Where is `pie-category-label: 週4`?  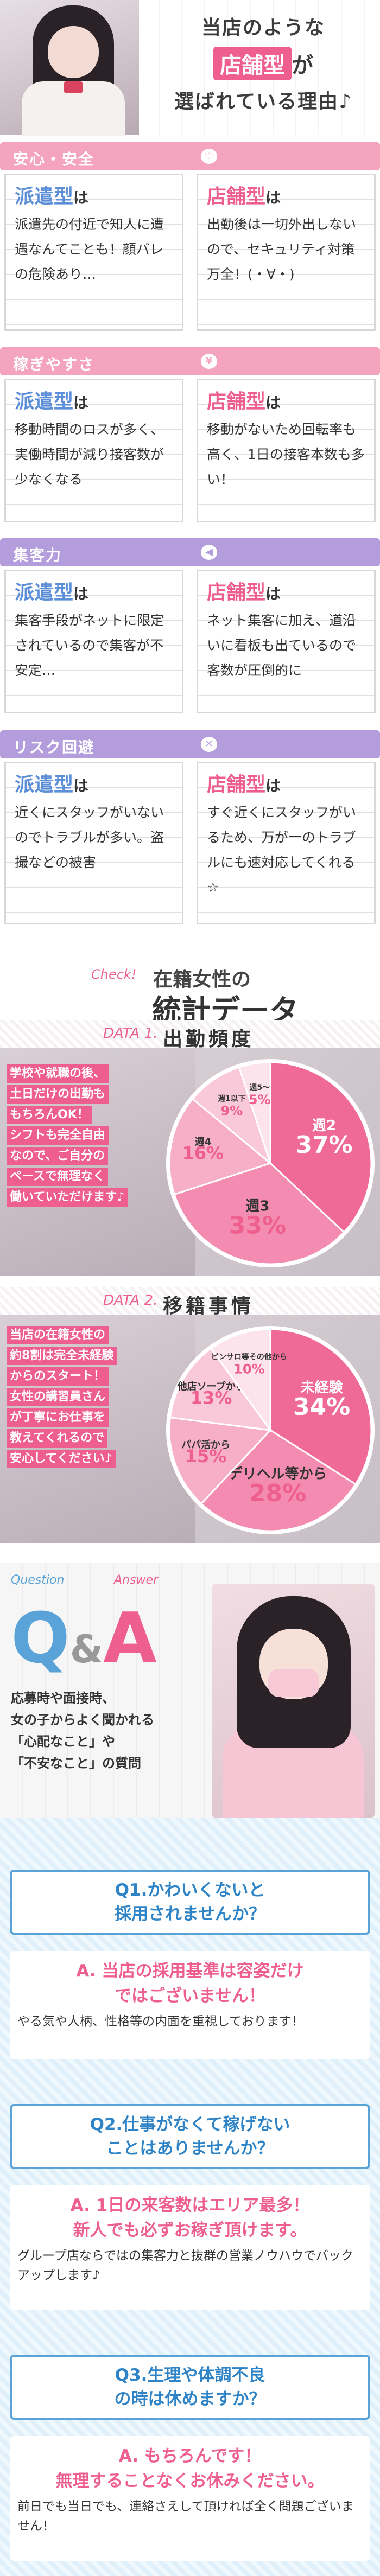
pie-category-label: 週4 is located at coordinates (202, 1141).